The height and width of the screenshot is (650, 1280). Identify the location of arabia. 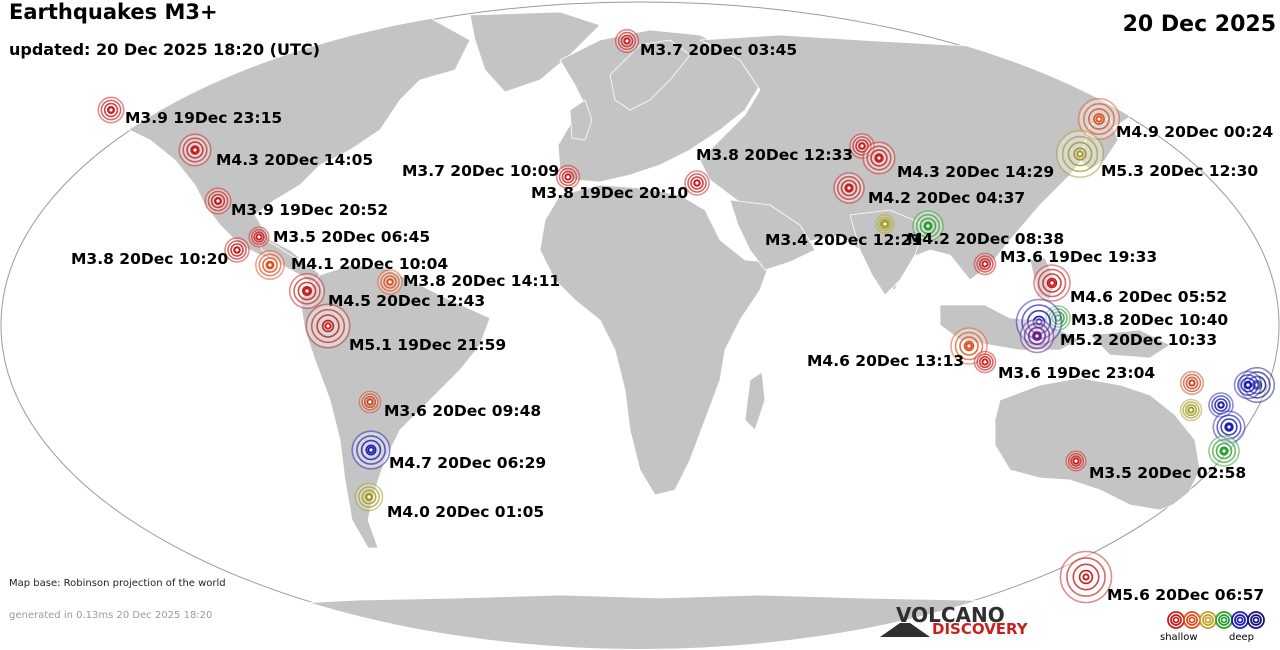
(772, 235).